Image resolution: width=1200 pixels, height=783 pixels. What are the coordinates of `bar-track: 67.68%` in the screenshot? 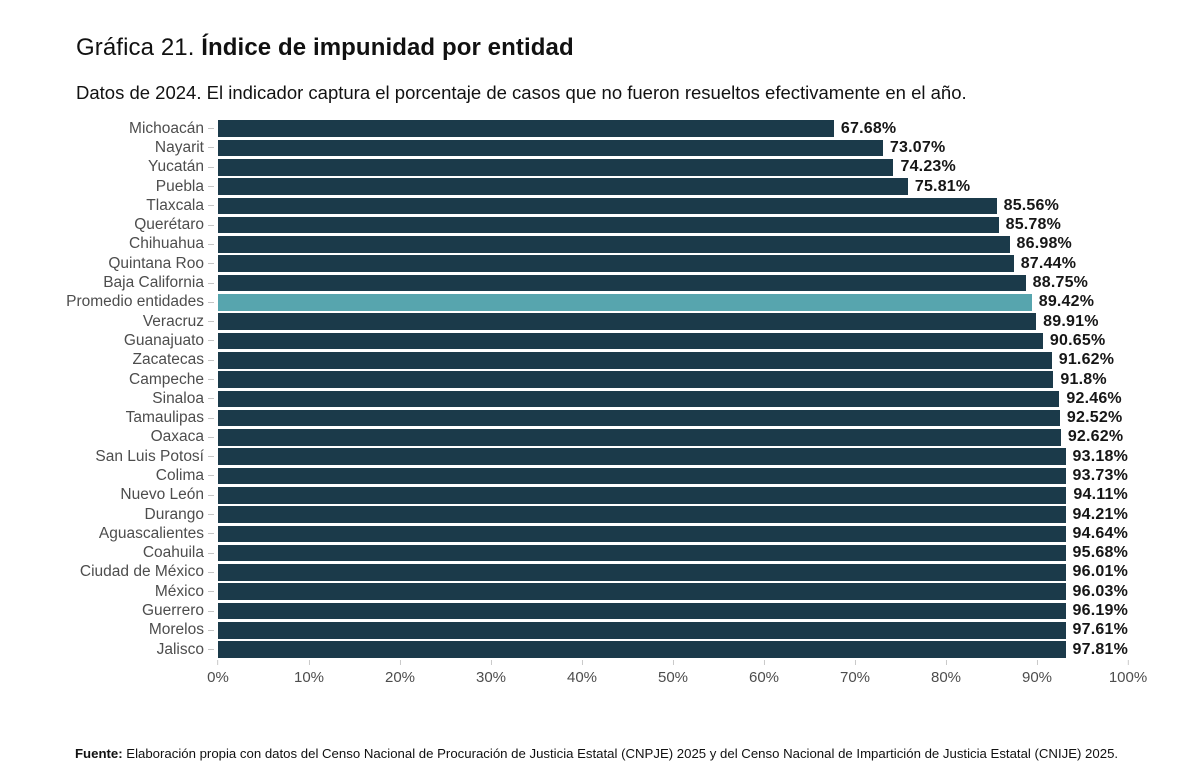 It's located at (673, 128).